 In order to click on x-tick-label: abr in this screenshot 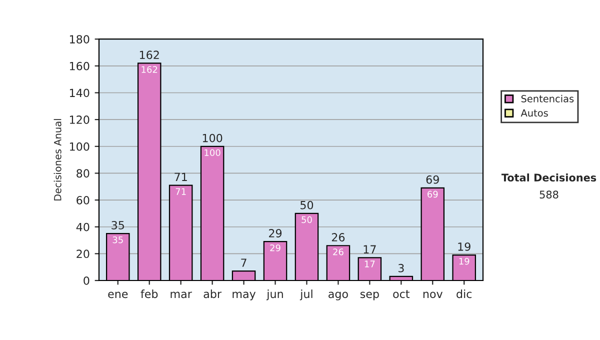, I will do `click(213, 294)`.